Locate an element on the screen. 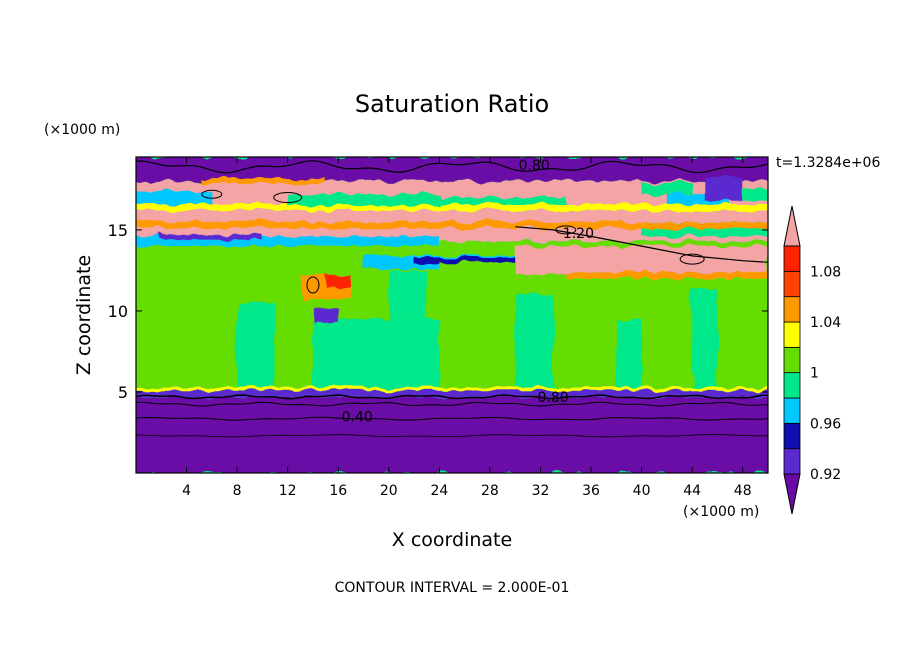  colorbar-tick-label-0: 0.92 is located at coordinates (825, 475).